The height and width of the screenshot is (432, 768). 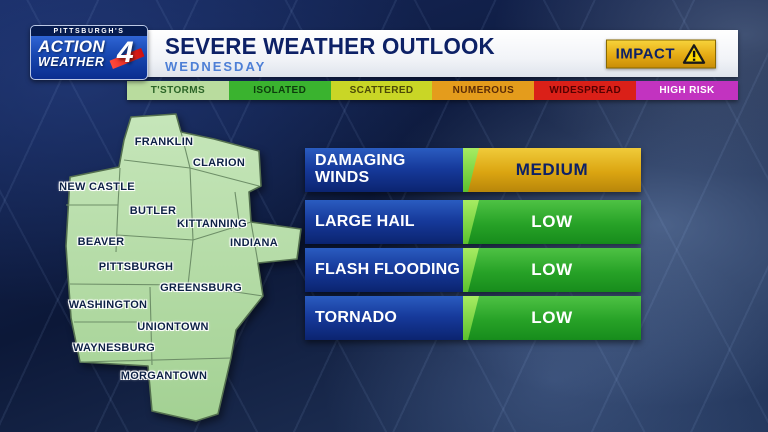 What do you see at coordinates (173, 327) in the screenshot?
I see `city-label: UNIONTOWN` at bounding box center [173, 327].